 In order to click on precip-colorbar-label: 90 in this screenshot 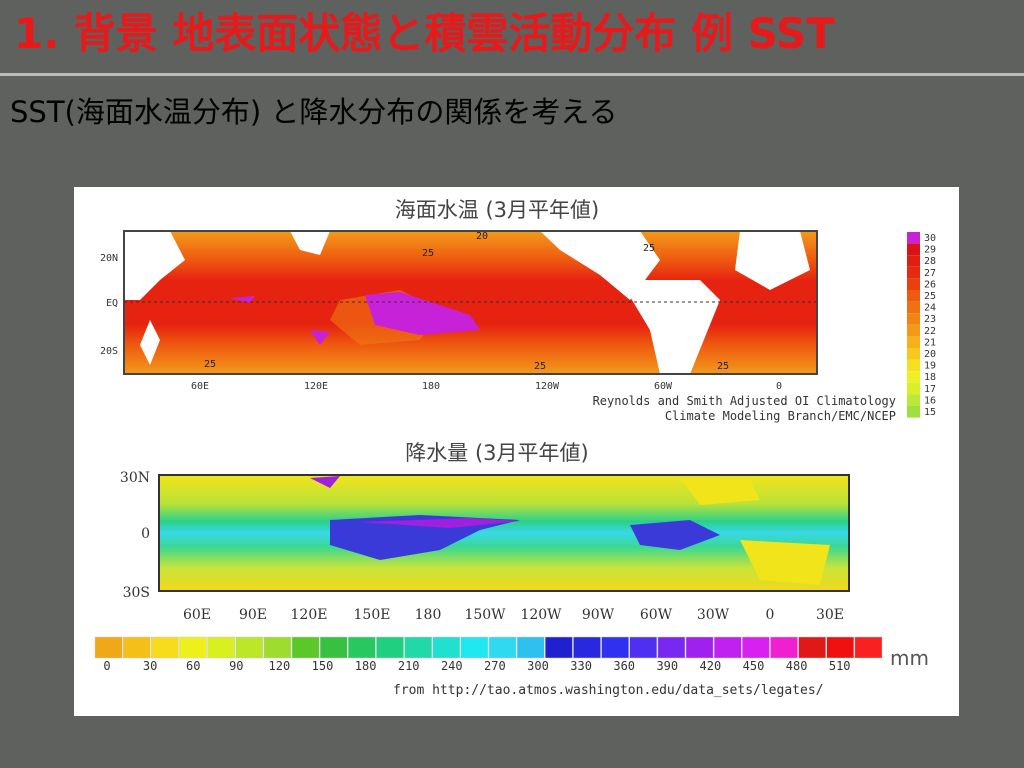, I will do `click(236, 666)`.